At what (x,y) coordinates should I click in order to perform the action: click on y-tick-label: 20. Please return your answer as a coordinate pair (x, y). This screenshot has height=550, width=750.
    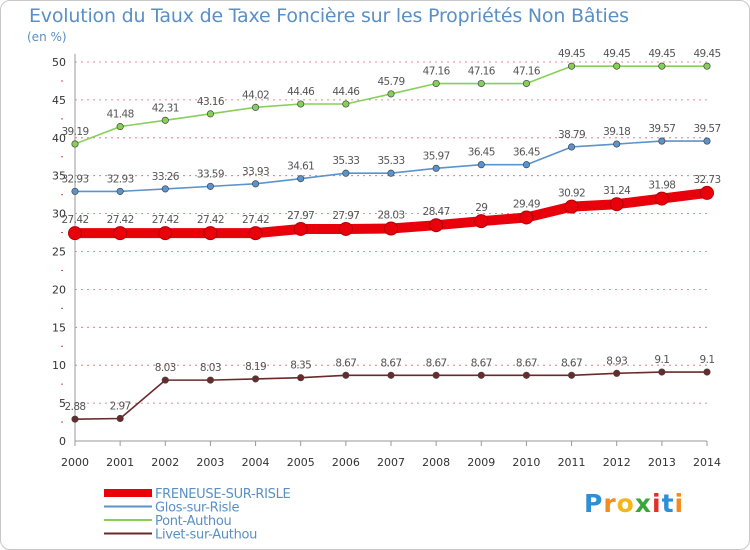
    Looking at the image, I should click on (59, 289).